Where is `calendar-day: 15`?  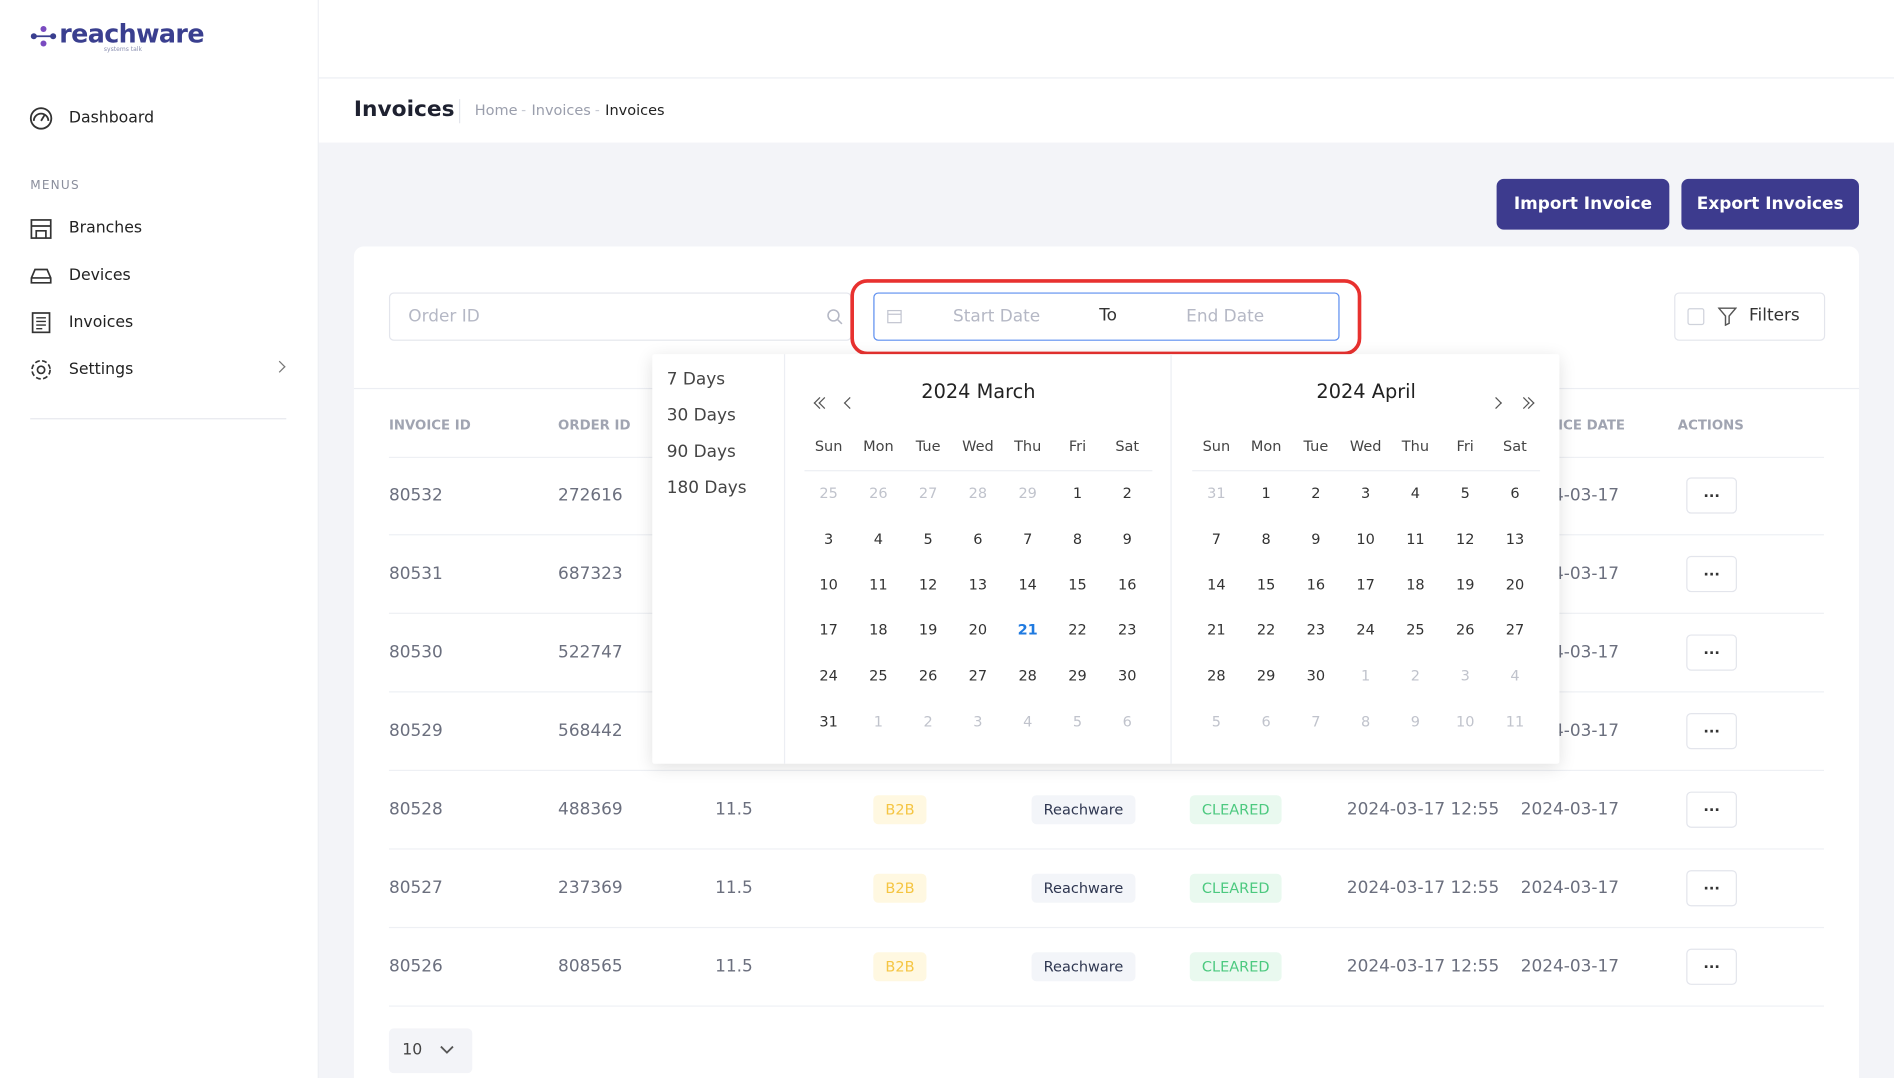 calendar-day: 15 is located at coordinates (1077, 584).